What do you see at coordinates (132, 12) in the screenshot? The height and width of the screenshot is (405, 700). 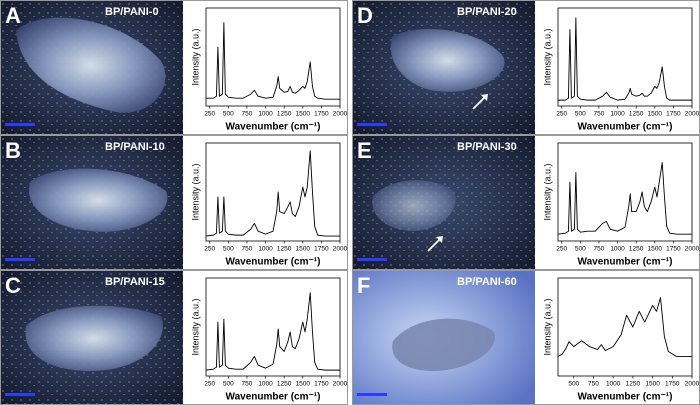 I see `panel-title: BP/PANI-0` at bounding box center [132, 12].